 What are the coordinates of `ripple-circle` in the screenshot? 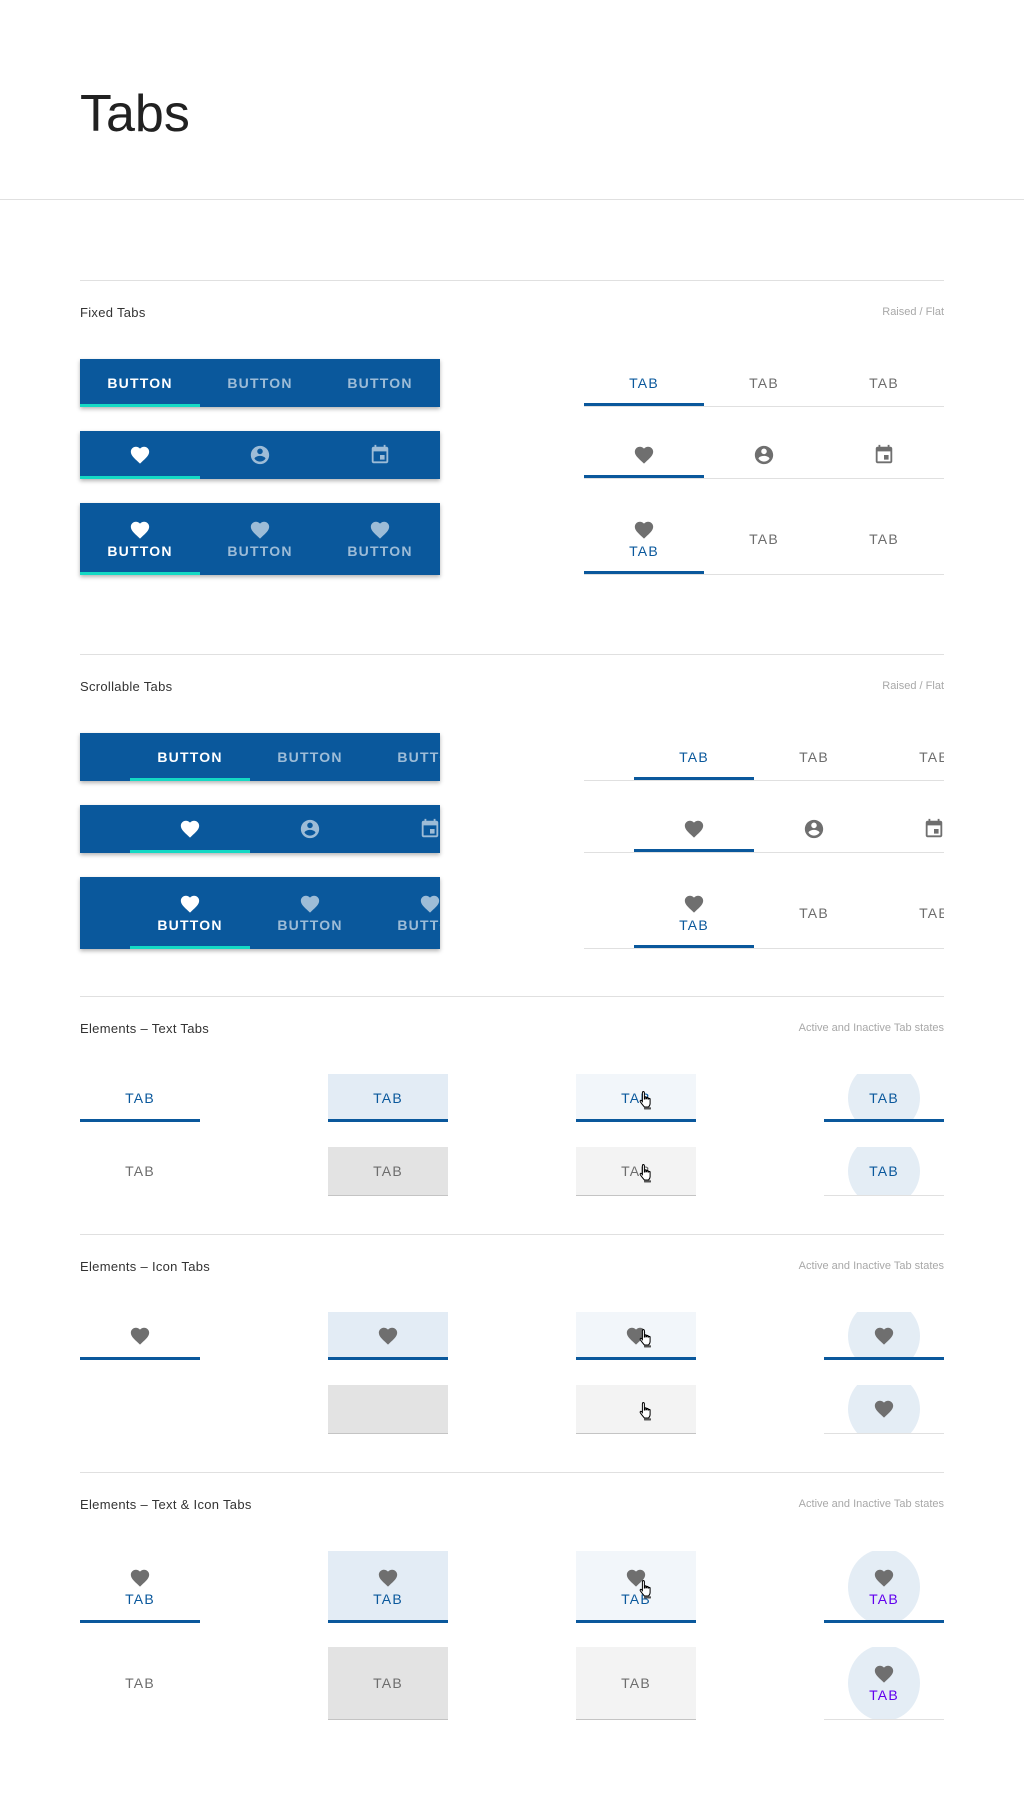 It's located at (884, 1683).